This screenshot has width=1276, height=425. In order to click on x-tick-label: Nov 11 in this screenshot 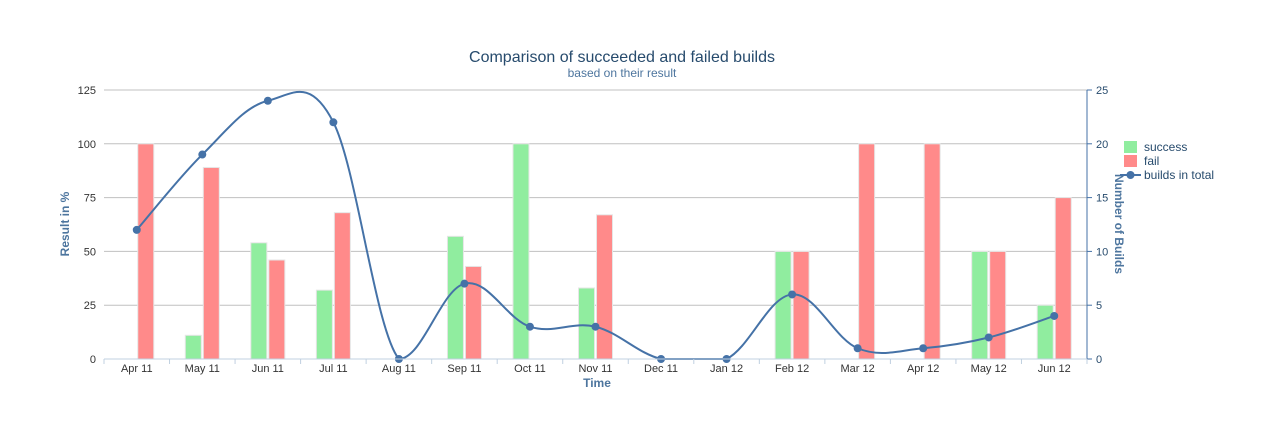, I will do `click(595, 369)`.